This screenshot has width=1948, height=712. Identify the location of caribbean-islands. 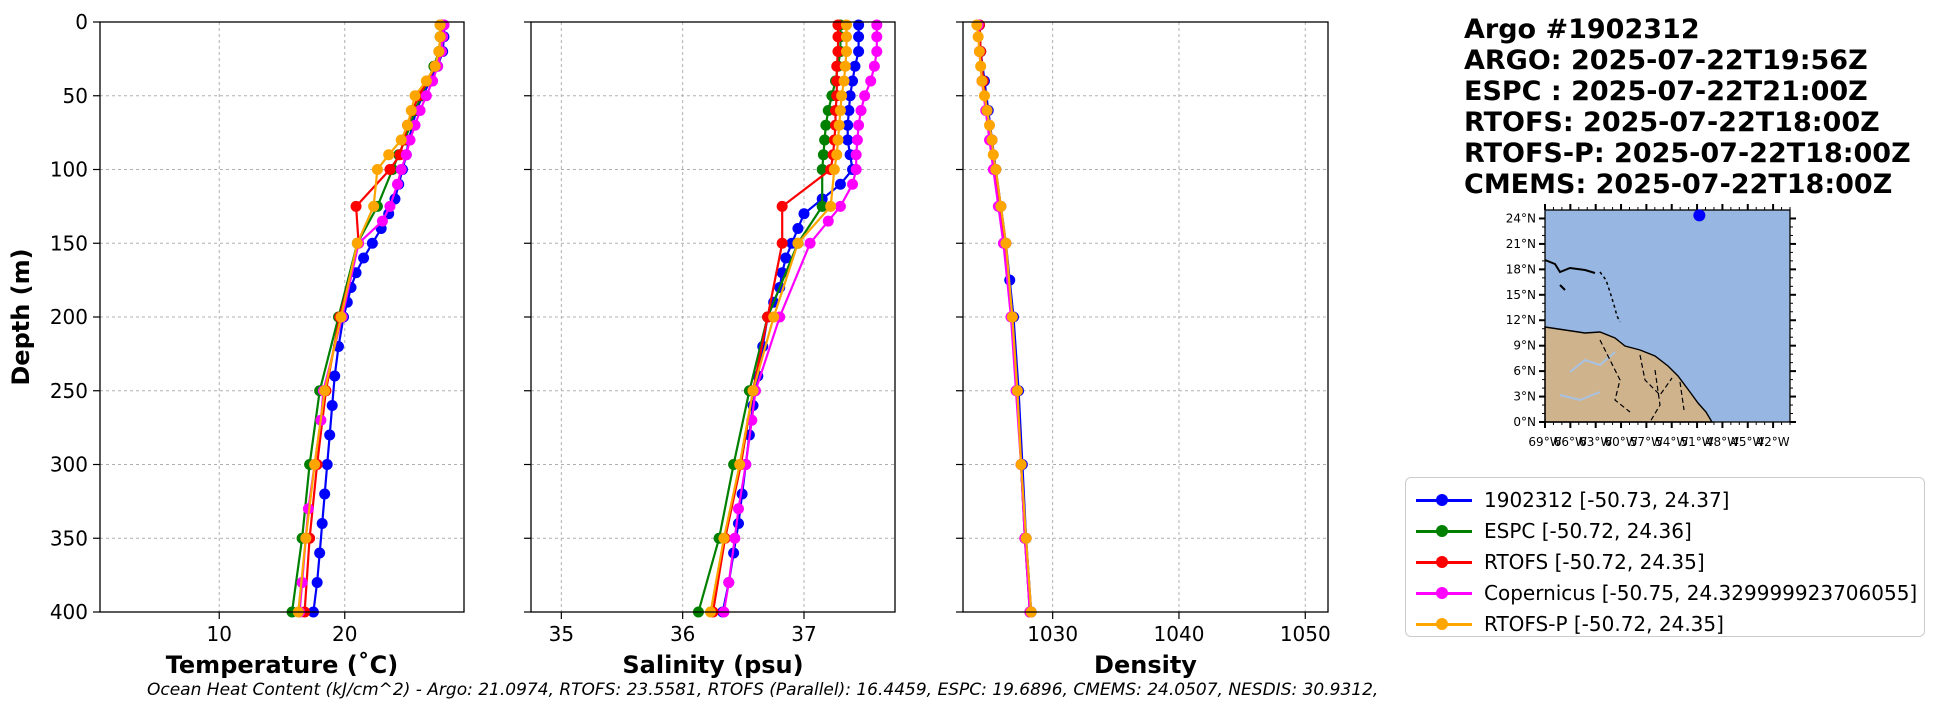
(1570, 266).